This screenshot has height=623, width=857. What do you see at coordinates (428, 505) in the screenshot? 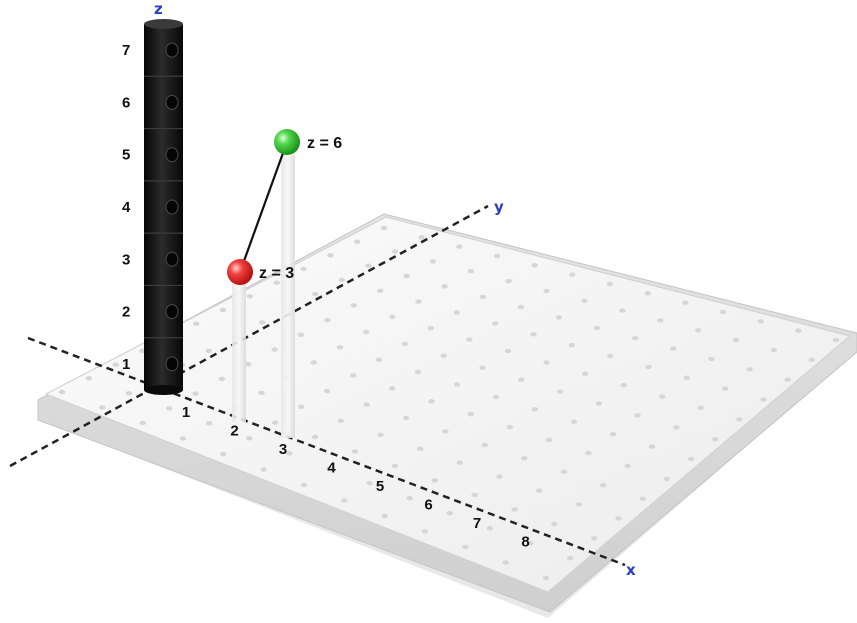
I see `x-tick-label: 6` at bounding box center [428, 505].